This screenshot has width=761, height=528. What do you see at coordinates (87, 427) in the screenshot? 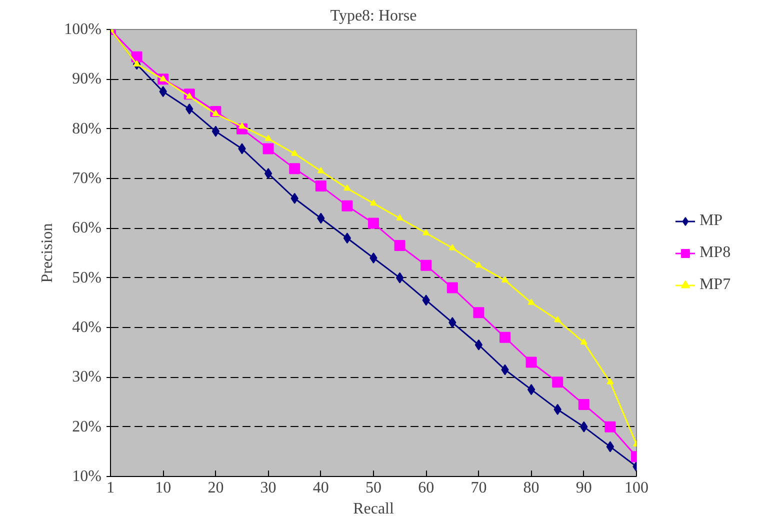
I see `y-tick-label: 20%` at bounding box center [87, 427].